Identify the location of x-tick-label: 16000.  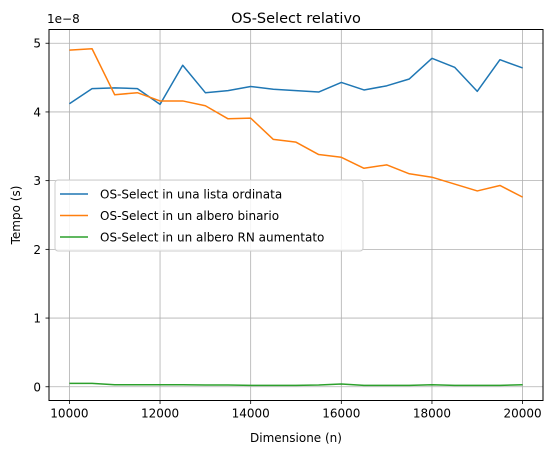
(341, 414).